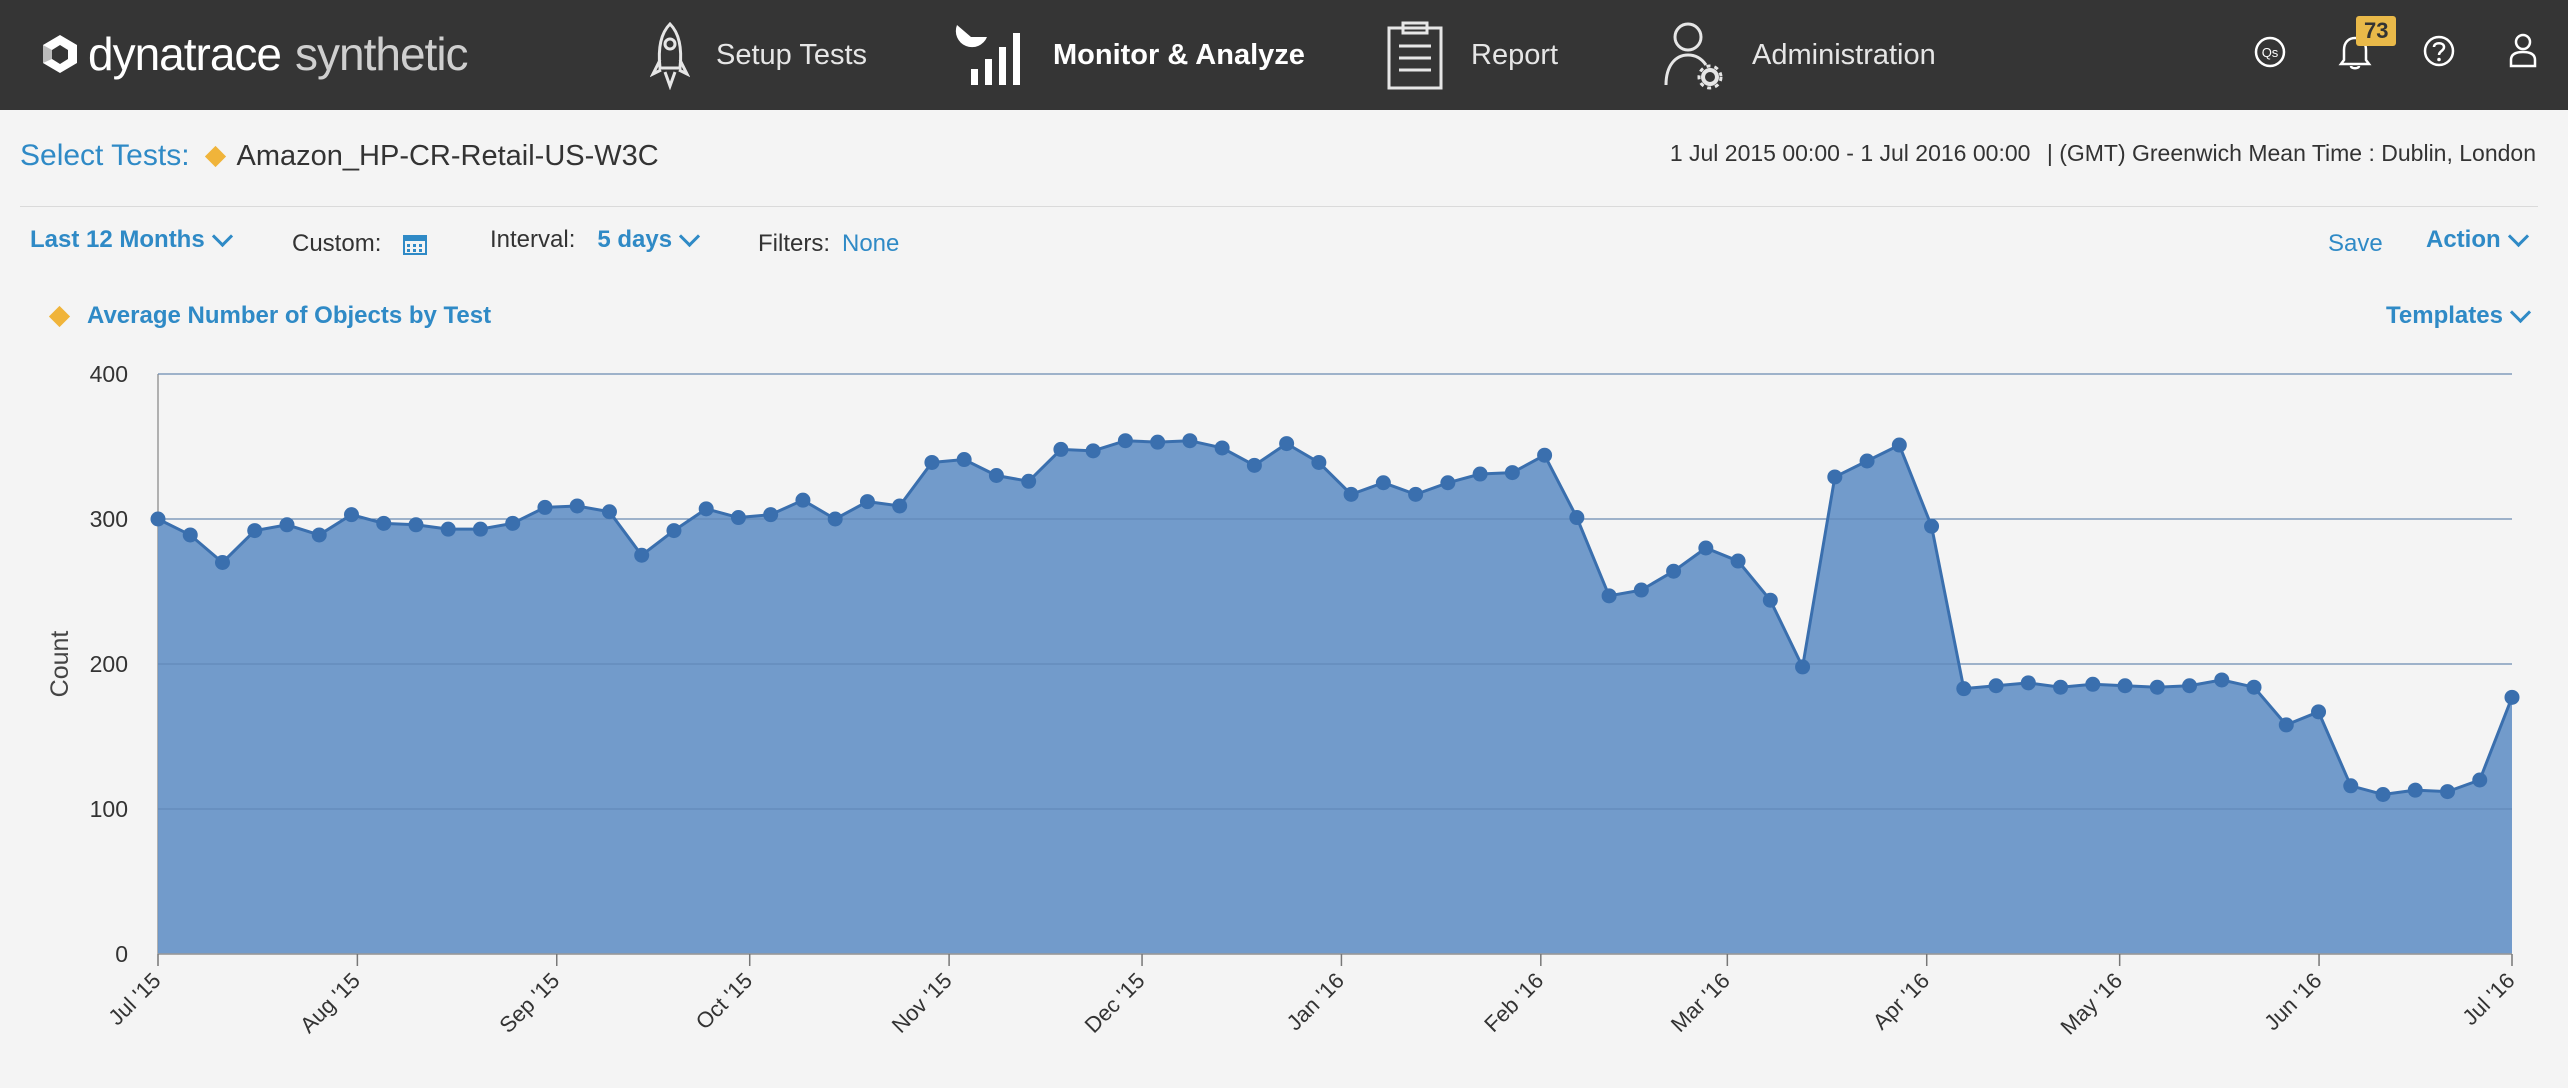  Describe the element at coordinates (1901, 1001) in the screenshot. I see `x-tick-label: Apr '16` at that location.